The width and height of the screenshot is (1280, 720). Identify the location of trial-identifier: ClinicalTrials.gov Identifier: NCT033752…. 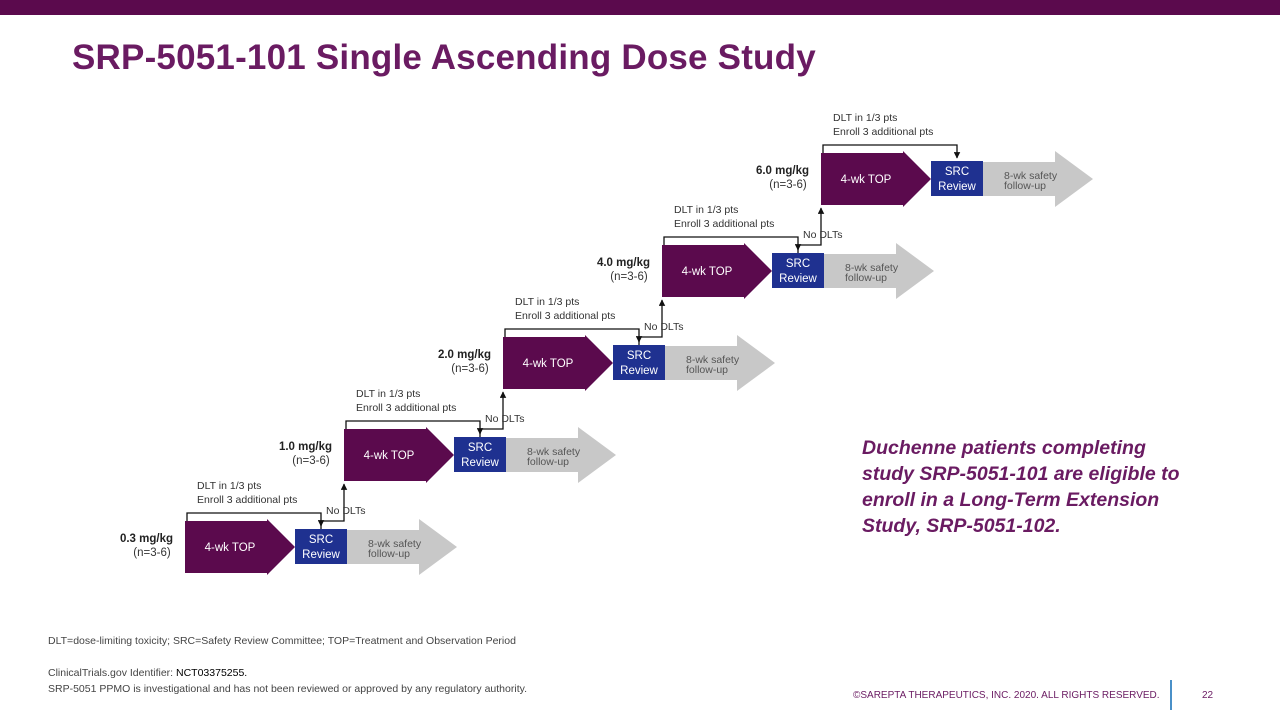
(147, 673).